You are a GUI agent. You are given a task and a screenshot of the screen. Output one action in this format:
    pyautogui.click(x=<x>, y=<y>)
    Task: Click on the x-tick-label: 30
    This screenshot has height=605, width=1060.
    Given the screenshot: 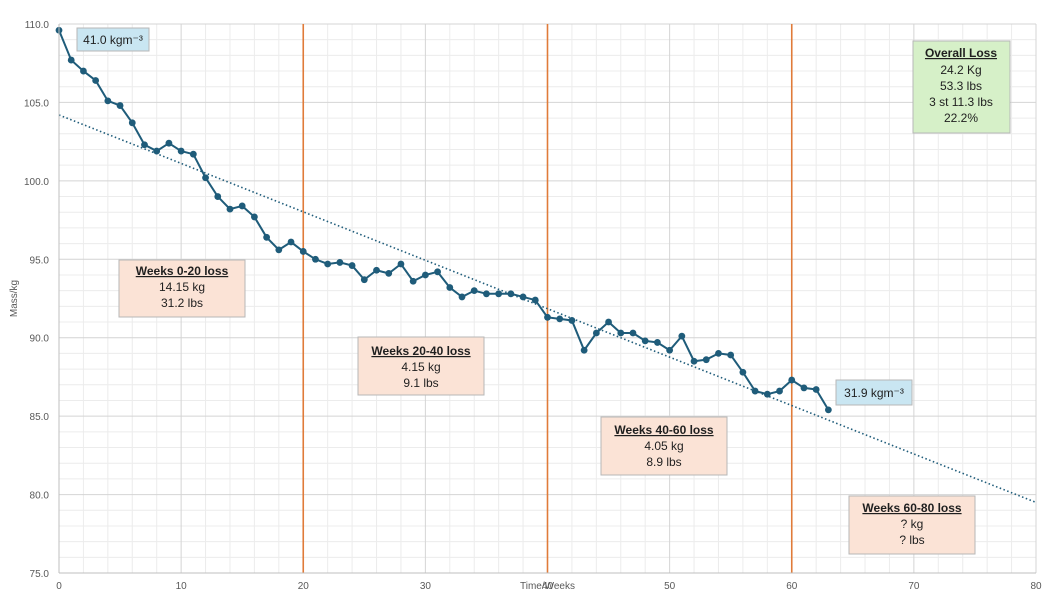 What is the action you would take?
    pyautogui.click(x=426, y=586)
    